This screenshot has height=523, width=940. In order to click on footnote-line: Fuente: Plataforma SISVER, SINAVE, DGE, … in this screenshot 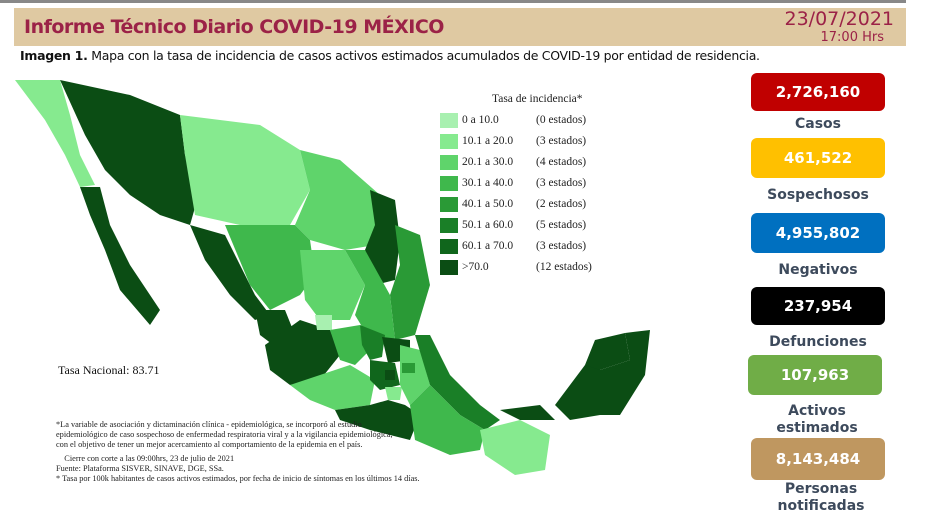, I will do `click(140, 468)`.